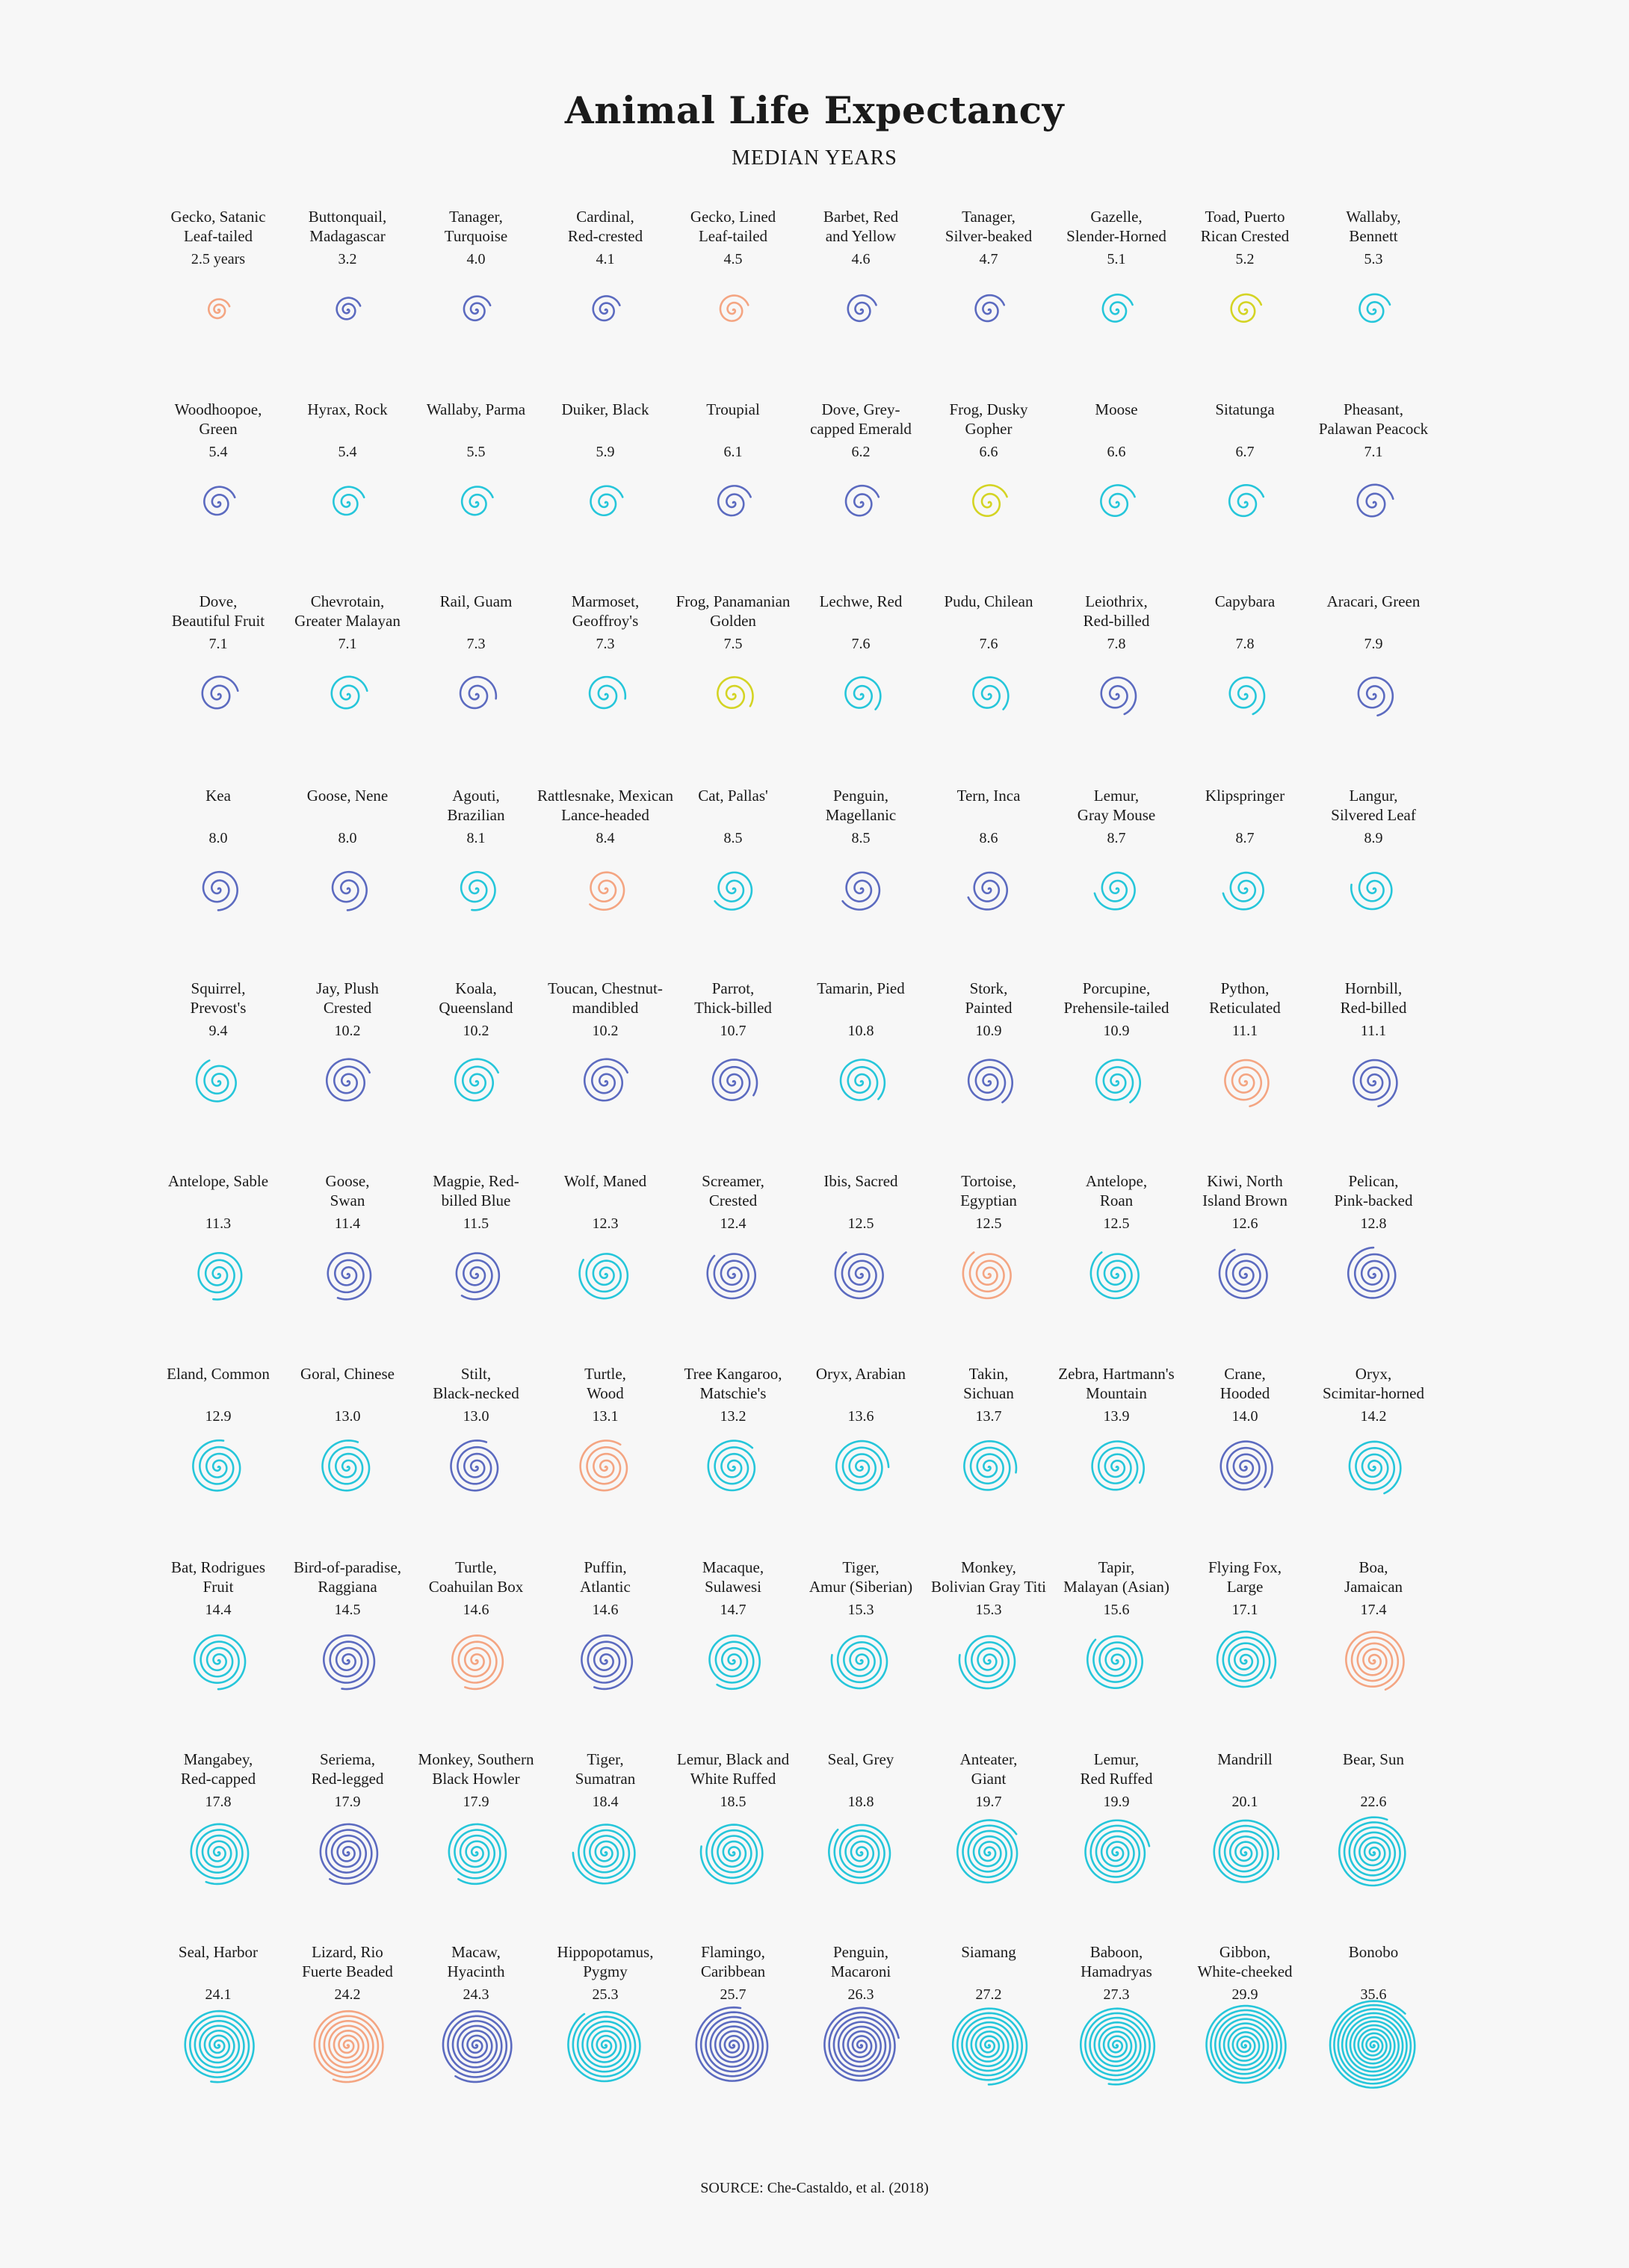  What do you see at coordinates (218, 1374) in the screenshot?
I see `animal-name: Eland, Common` at bounding box center [218, 1374].